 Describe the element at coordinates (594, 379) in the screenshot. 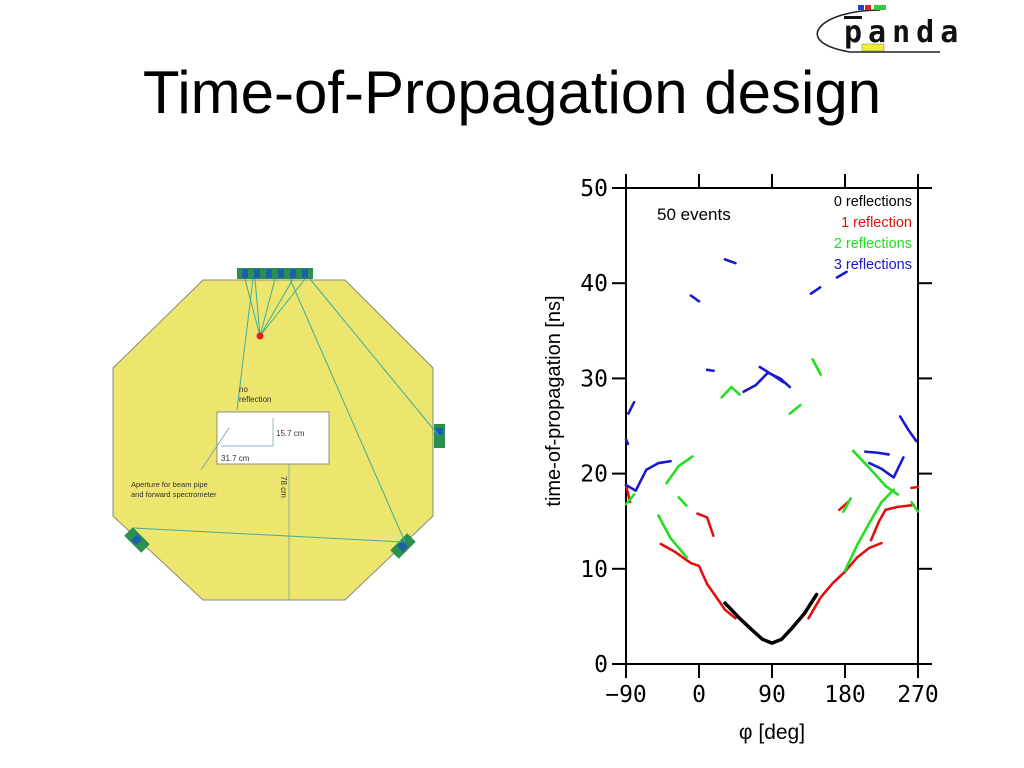

I see `y-tick-label: 30` at that location.